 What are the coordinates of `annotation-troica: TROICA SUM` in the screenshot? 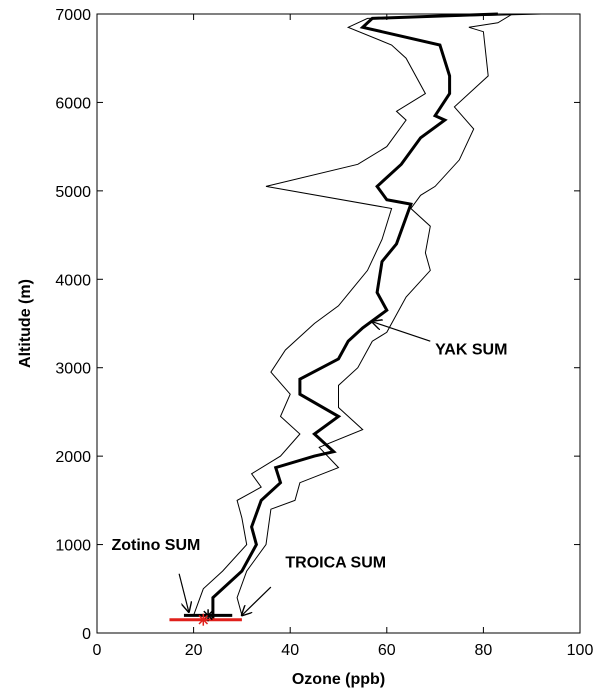 It's located at (314, 585).